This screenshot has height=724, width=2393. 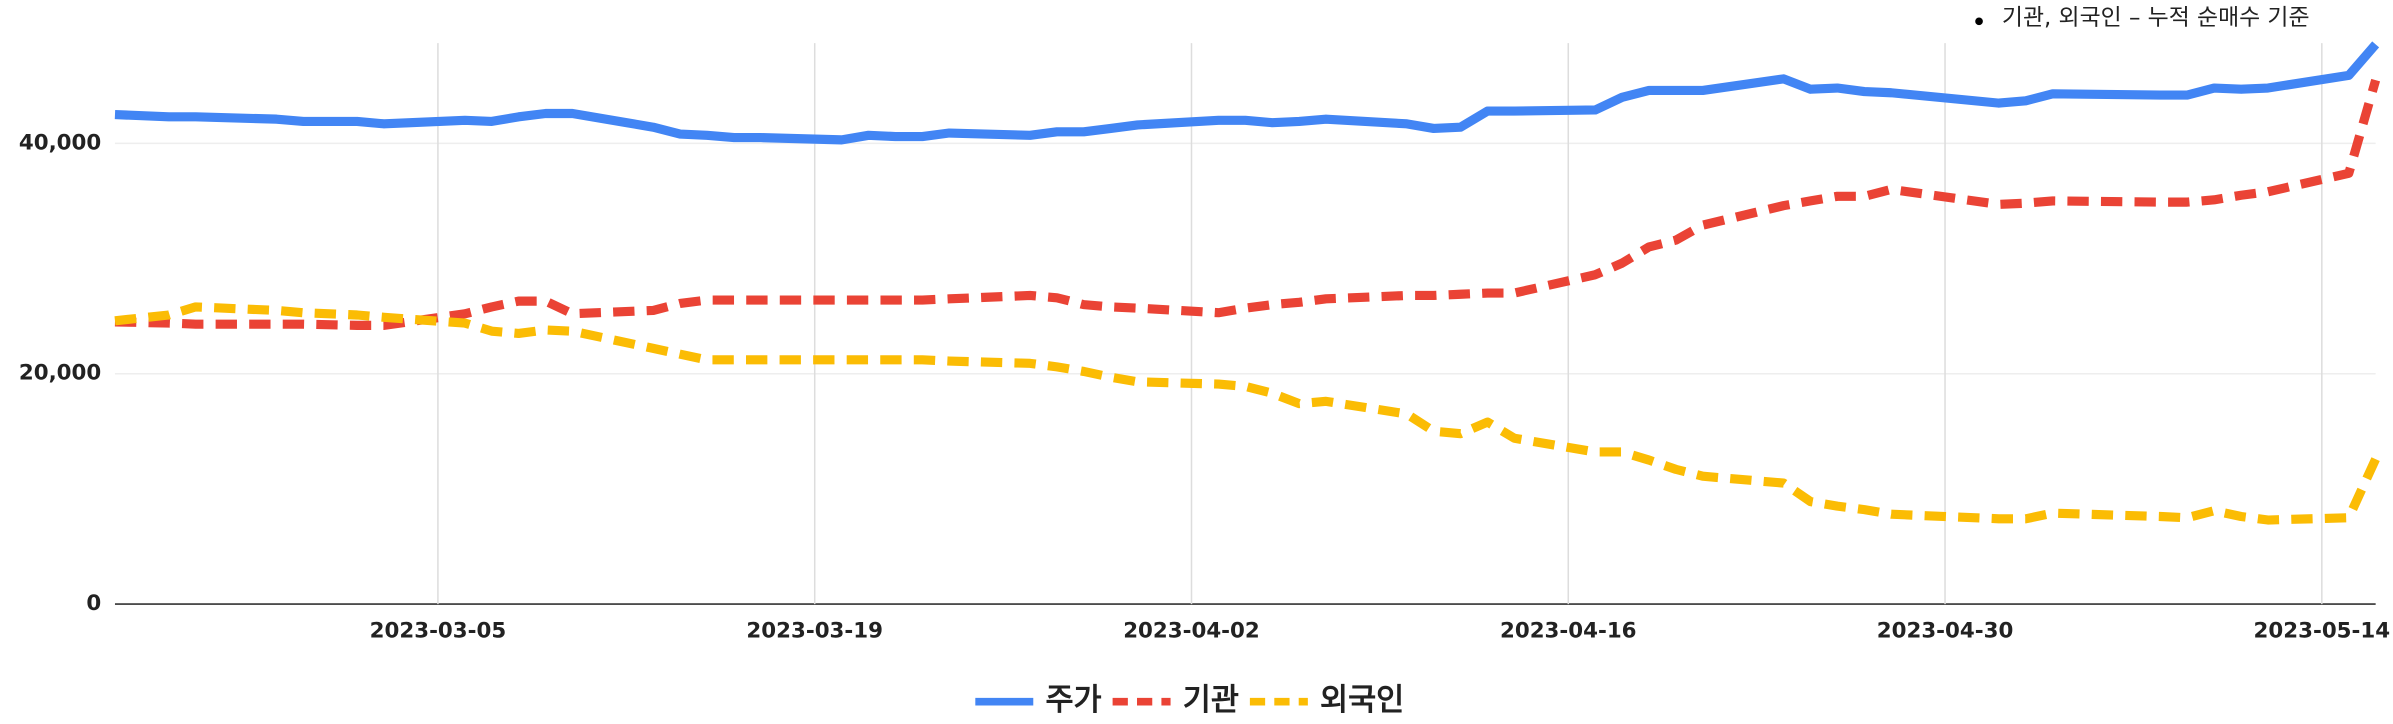 What do you see at coordinates (2156, 18) in the screenshot?
I see `annotation: 기관, 외국인 – 누적 순매수 기준` at bounding box center [2156, 18].